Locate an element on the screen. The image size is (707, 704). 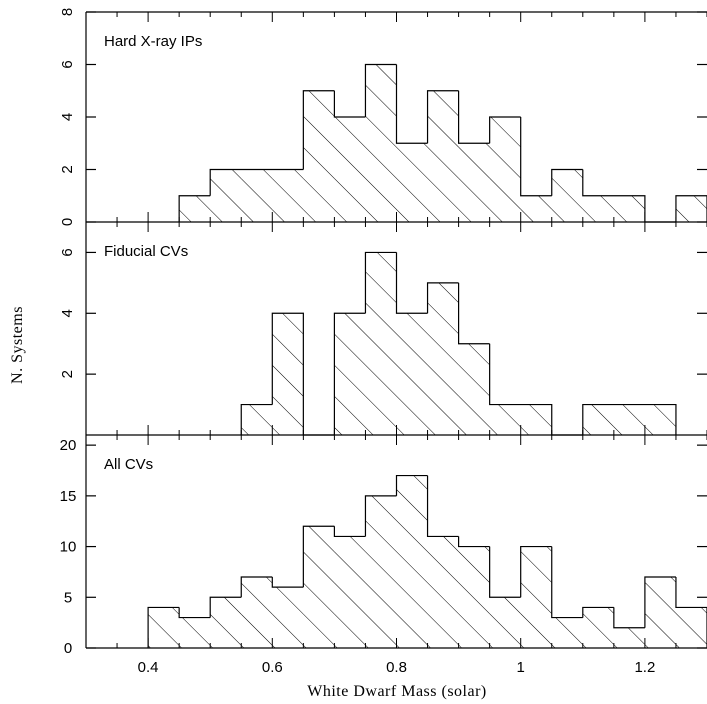
y-tick-label: 20 is located at coordinates (68, 445).